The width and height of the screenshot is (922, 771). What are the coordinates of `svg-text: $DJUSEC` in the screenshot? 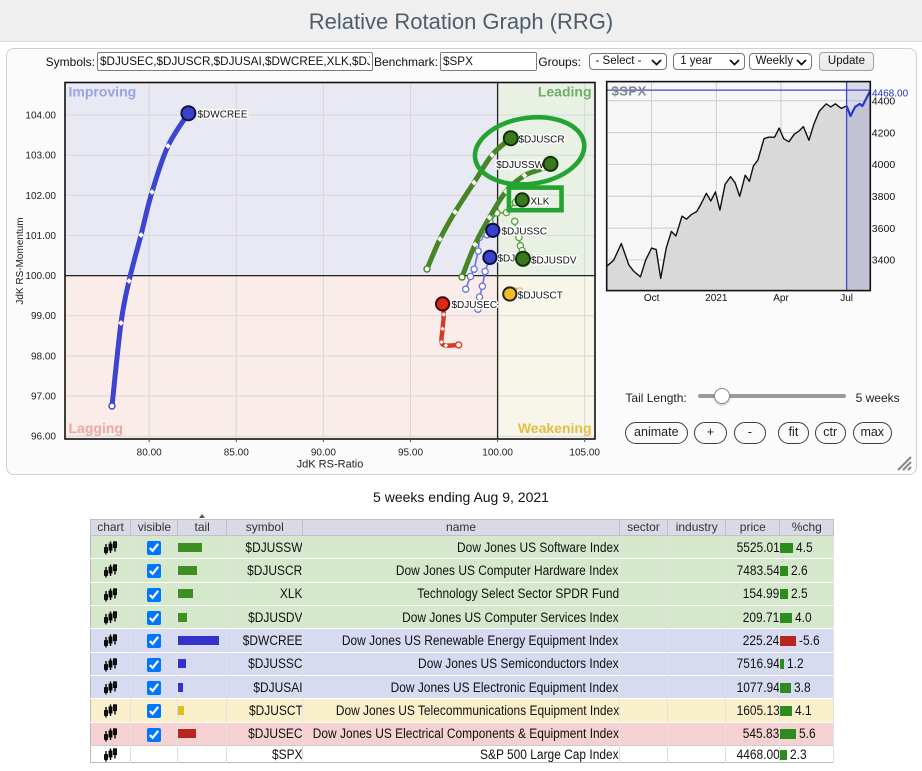 It's located at (475, 305).